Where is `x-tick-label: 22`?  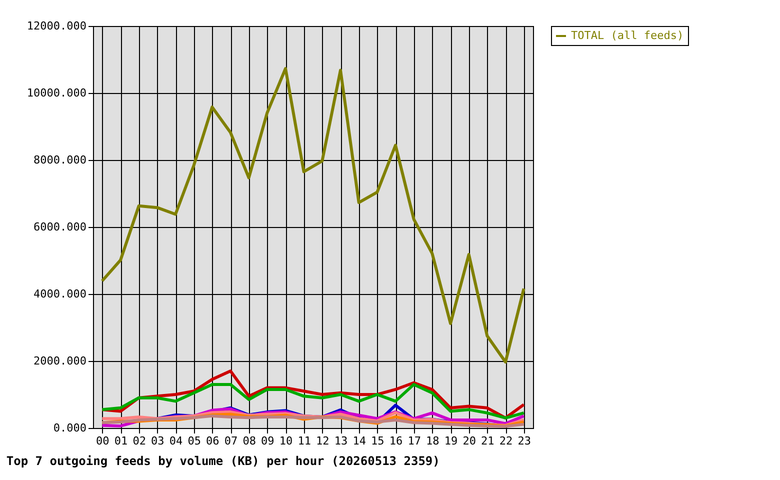
x-tick-label: 22 is located at coordinates (506, 441).